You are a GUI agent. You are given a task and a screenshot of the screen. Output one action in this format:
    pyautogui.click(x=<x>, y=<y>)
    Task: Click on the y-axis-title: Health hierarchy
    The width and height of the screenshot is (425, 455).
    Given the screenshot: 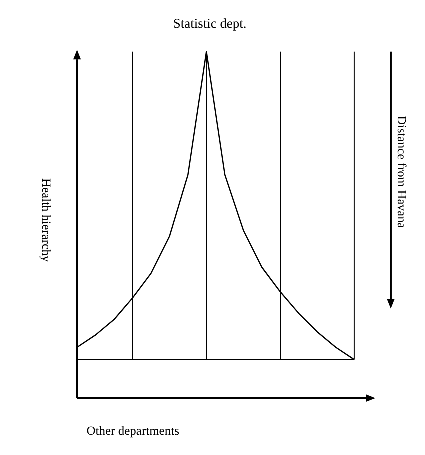 What is the action you would take?
    pyautogui.click(x=47, y=220)
    